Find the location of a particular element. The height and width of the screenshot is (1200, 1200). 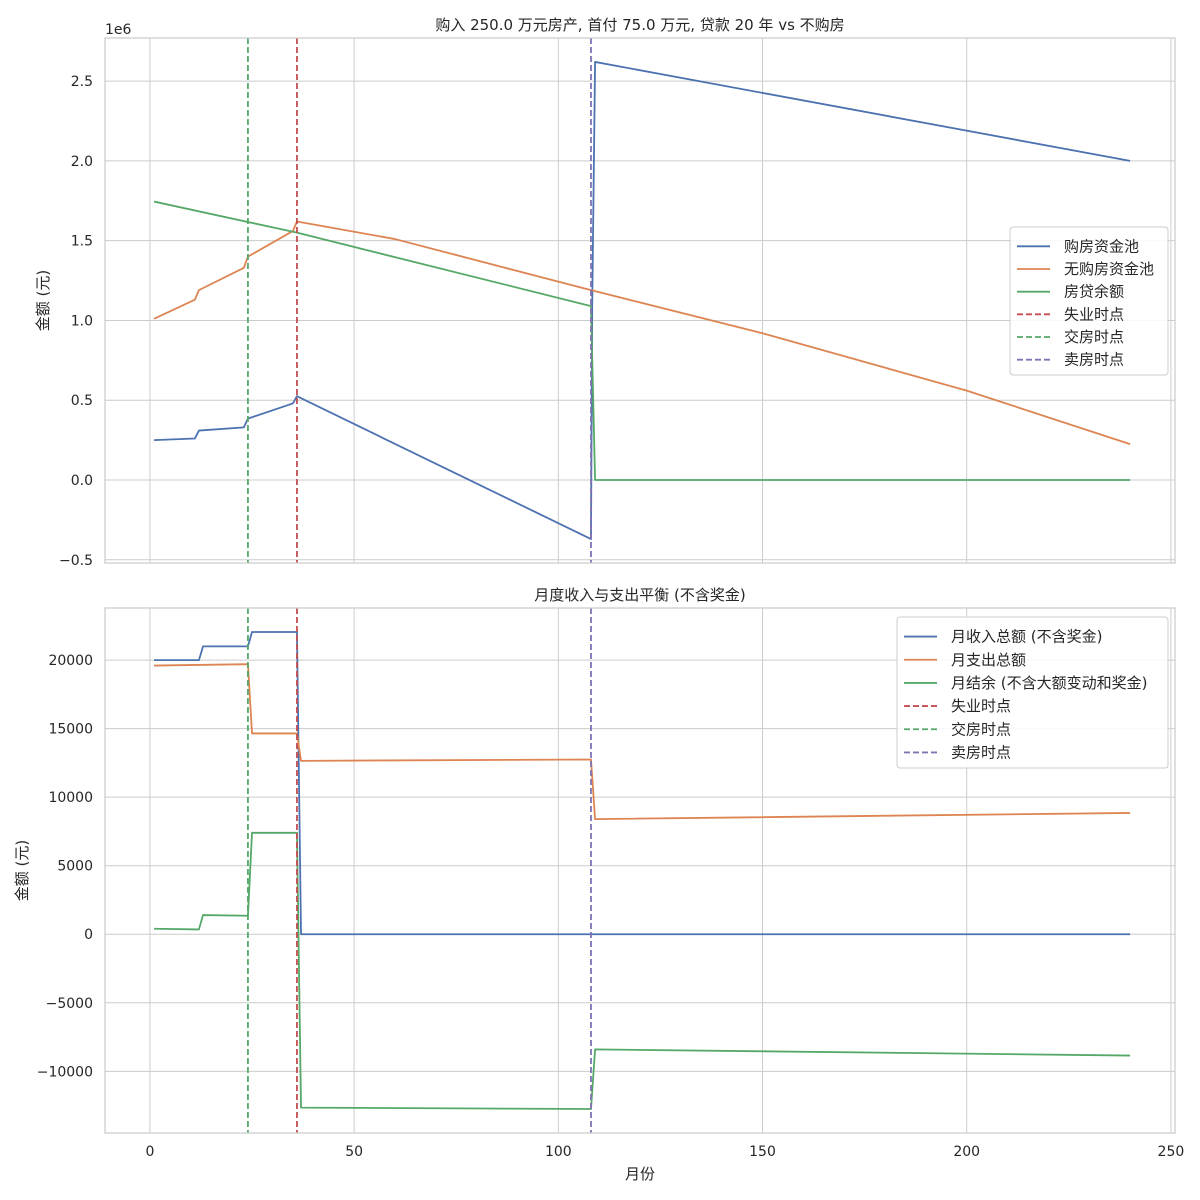

y-tick-label: 10000 is located at coordinates (70, 798).